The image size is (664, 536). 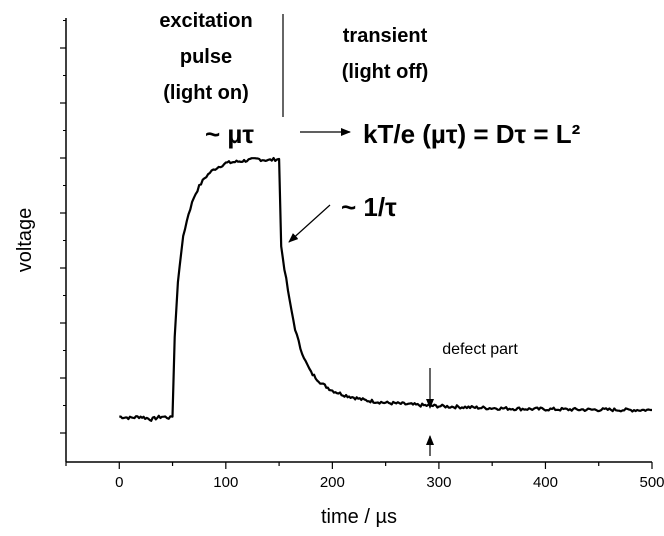 What do you see at coordinates (309, 223) in the screenshot?
I see `inv-tau-arrow` at bounding box center [309, 223].